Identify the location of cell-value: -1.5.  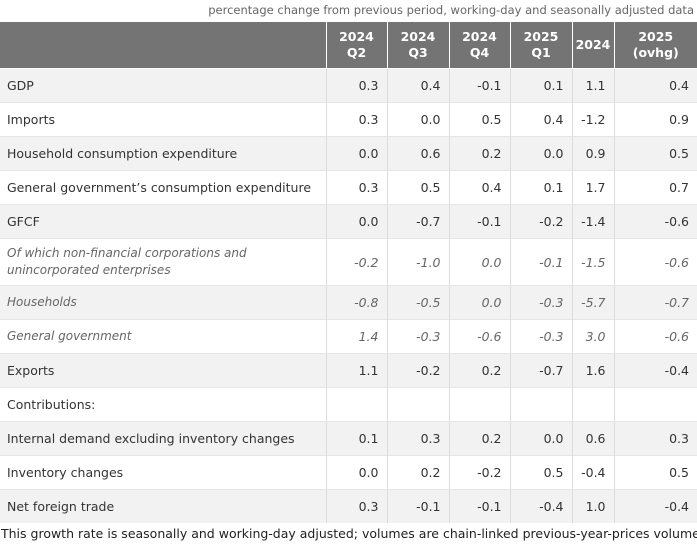
(592, 262).